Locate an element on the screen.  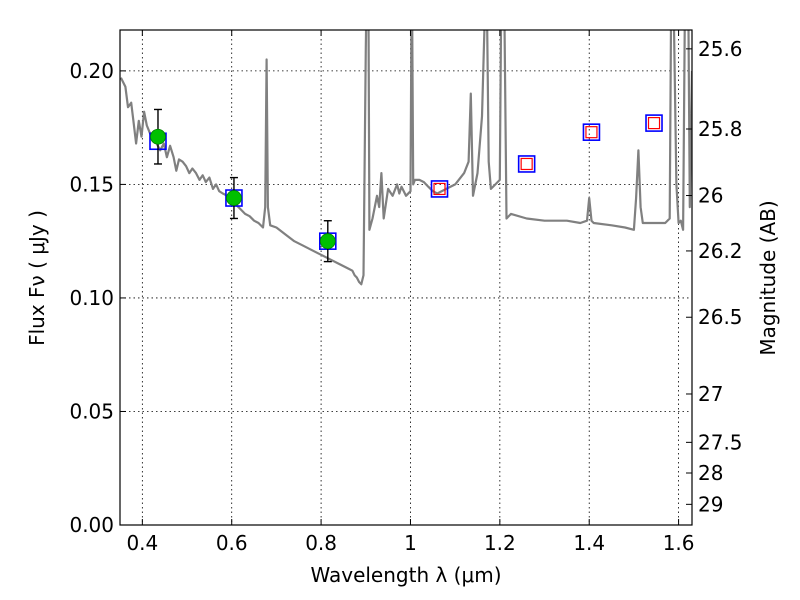
y-axis-ticks: 0.00 0.05 0.10 0.15 0.20 is located at coordinates (97, 298).